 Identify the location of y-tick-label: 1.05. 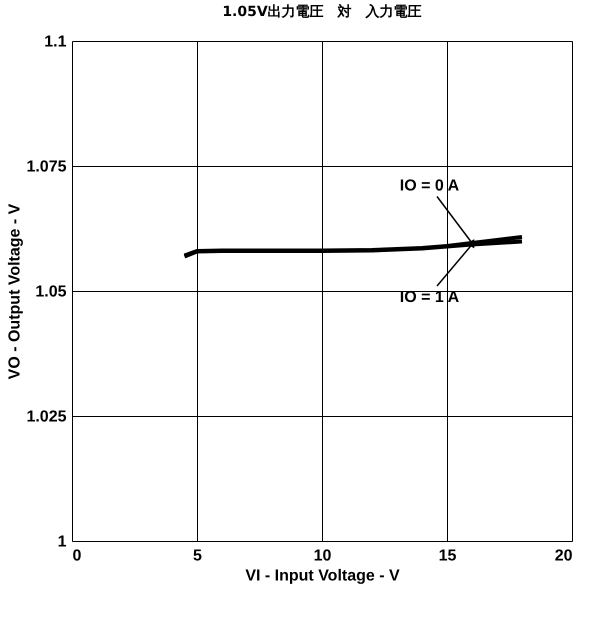
(51, 292).